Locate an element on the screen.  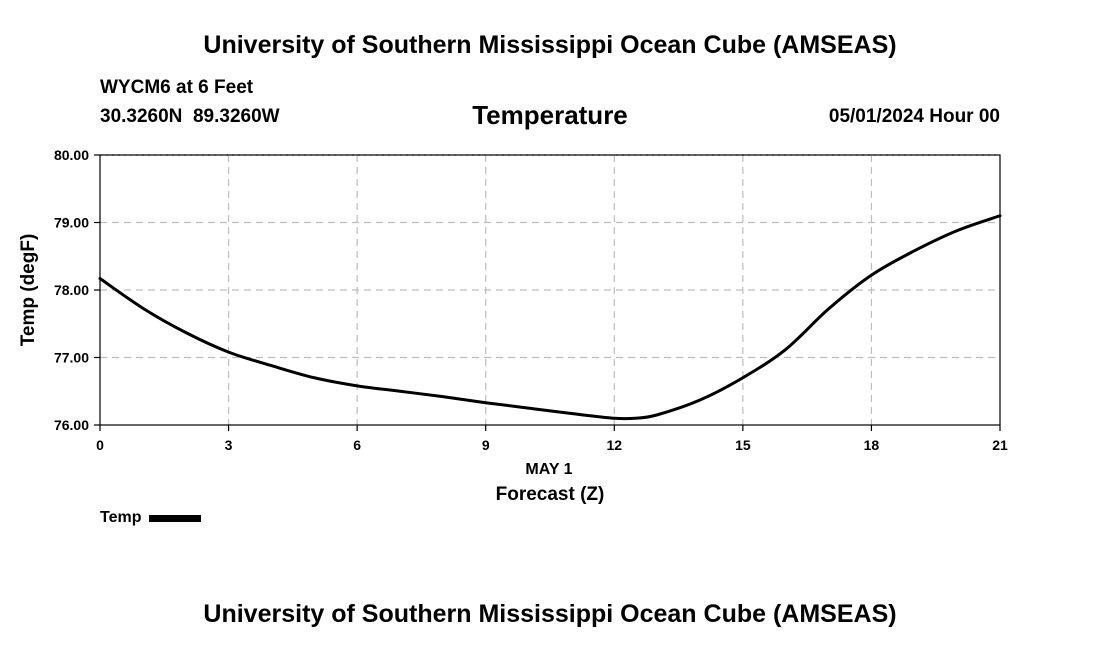
y-tick-label-78: 78.00 is located at coordinates (71, 290).